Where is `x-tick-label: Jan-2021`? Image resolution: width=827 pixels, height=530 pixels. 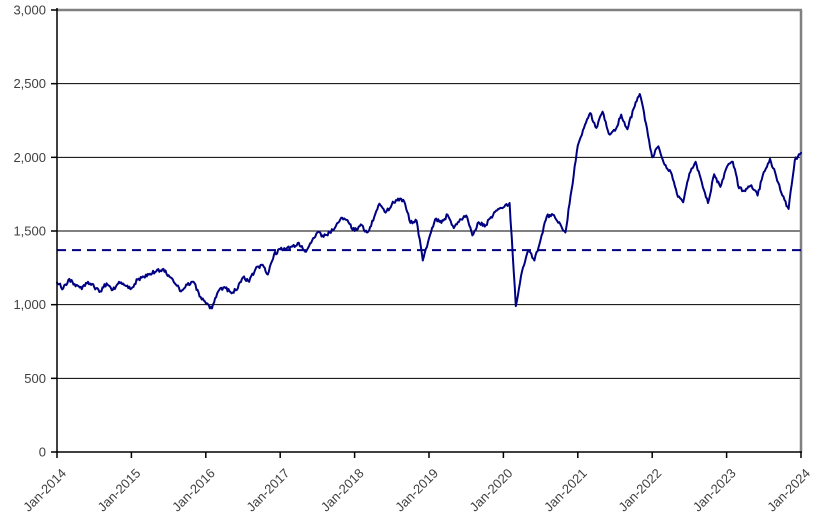
x-tick-label: Jan-2021 is located at coordinates (565, 490).